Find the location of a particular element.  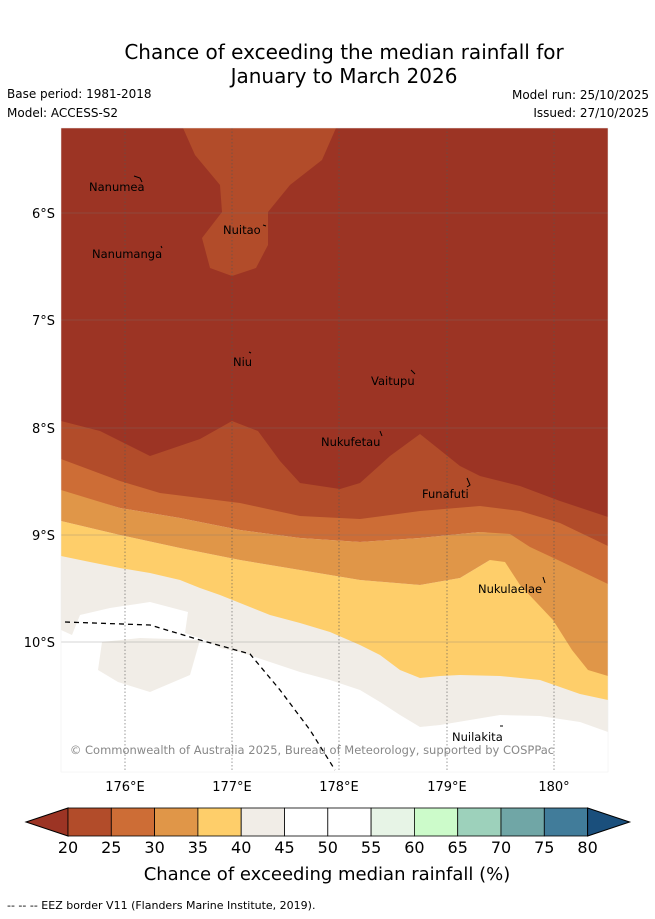

legend-tick-label: 20 is located at coordinates (68, 847).